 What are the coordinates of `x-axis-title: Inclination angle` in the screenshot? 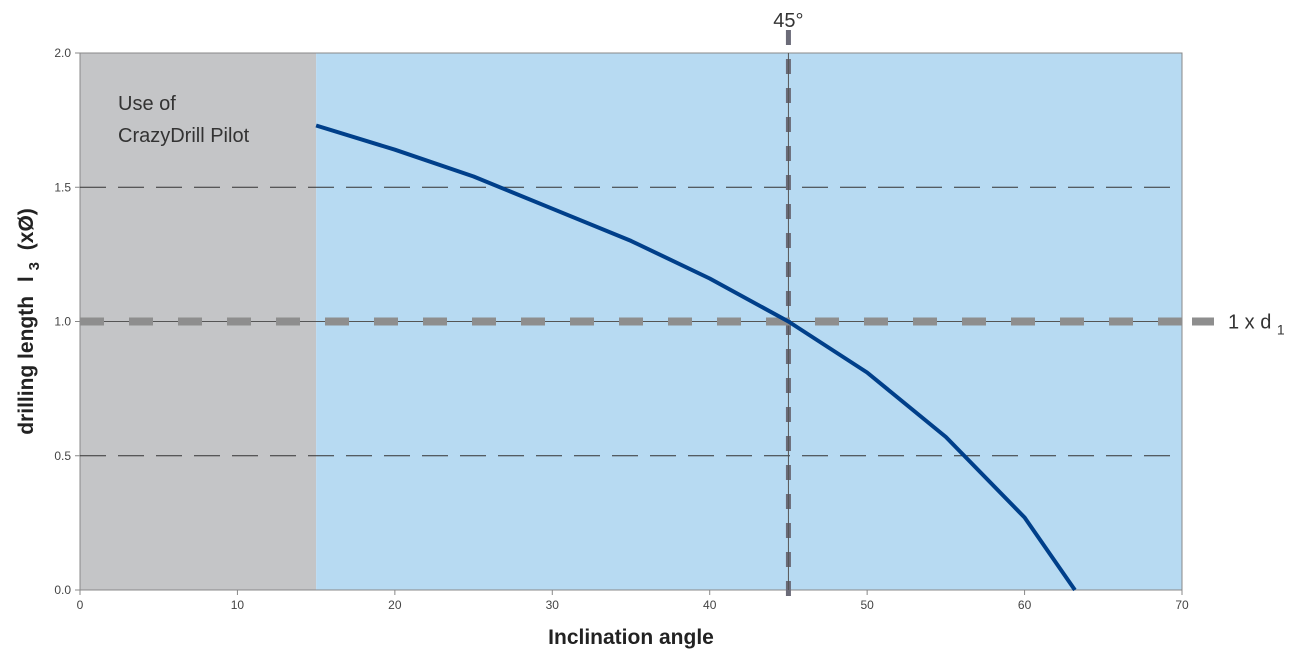 It's located at (631, 637).